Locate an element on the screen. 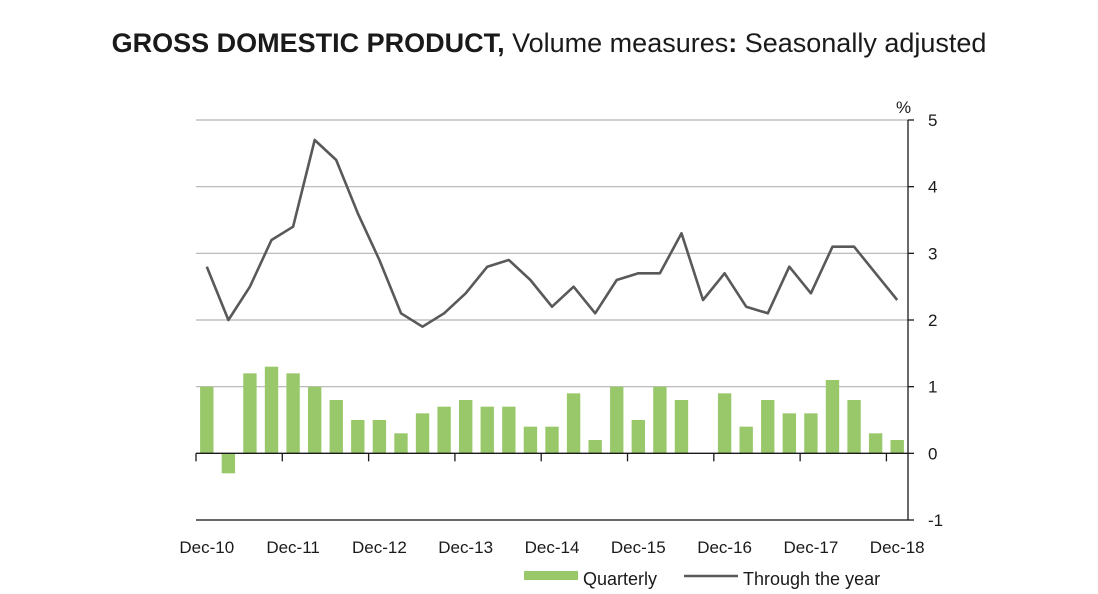  x-tick-label: Dec-16 is located at coordinates (724, 547).